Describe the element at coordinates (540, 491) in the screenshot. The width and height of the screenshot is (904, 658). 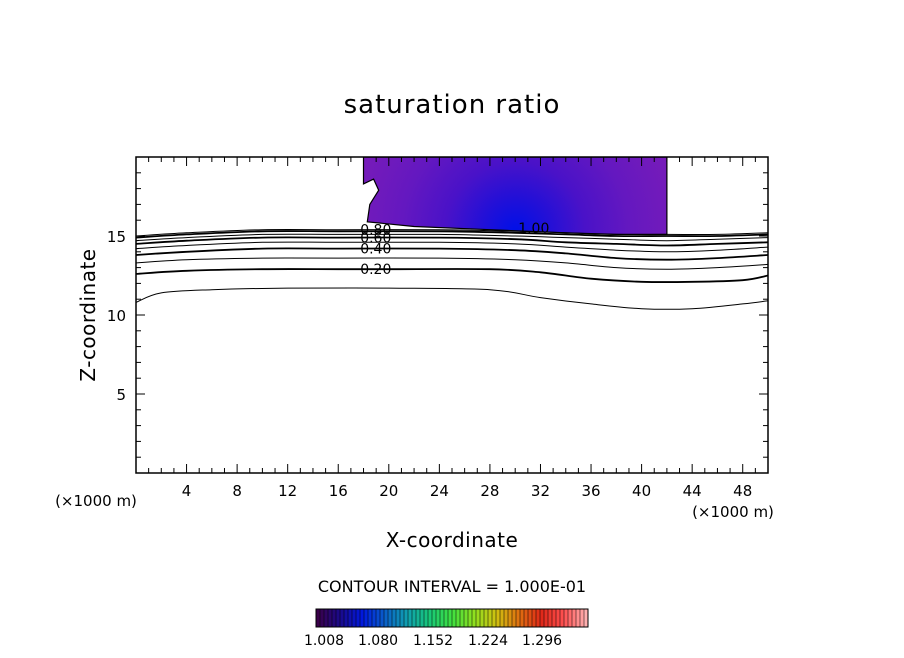
I see `x-tick-label: 32` at that location.